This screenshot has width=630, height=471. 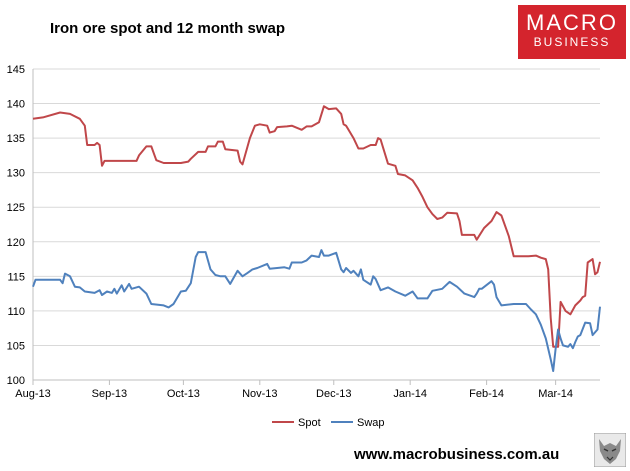 I want to click on x-tick-label: Dec-13, so click(x=333, y=394).